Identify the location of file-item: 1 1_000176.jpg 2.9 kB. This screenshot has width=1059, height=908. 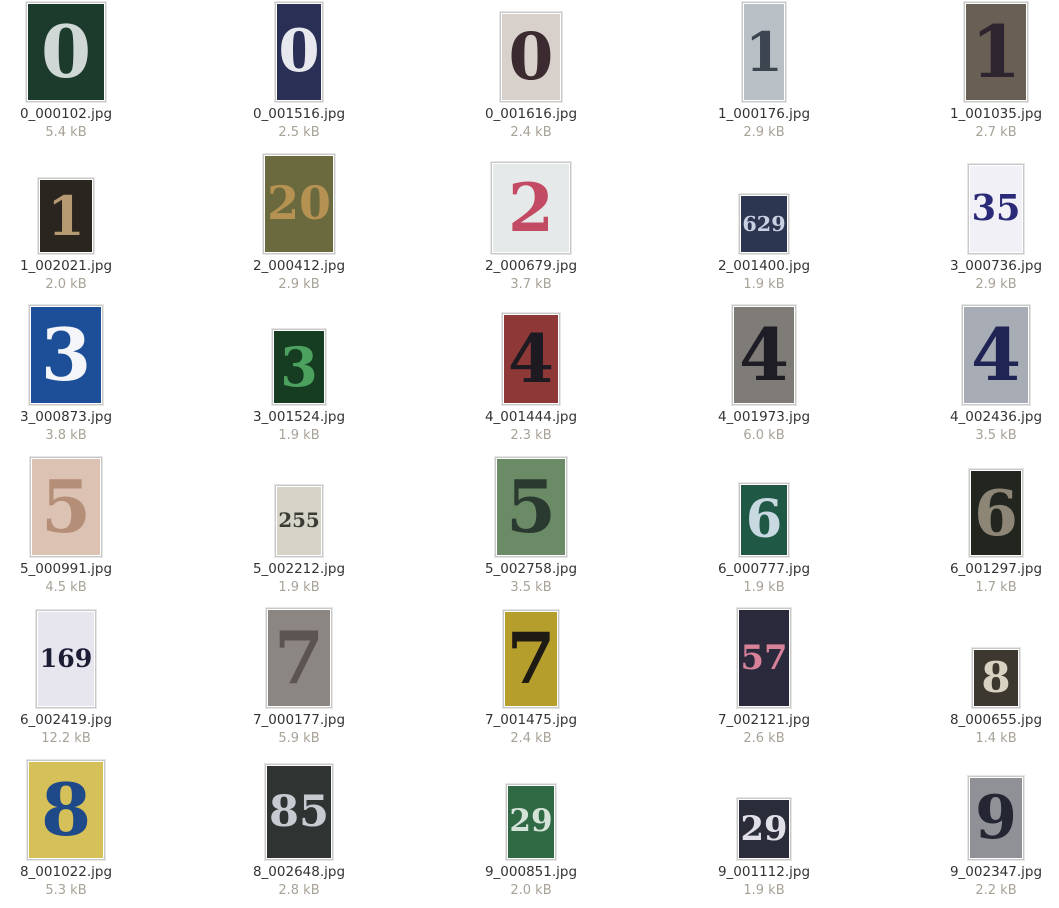
(764, 71).